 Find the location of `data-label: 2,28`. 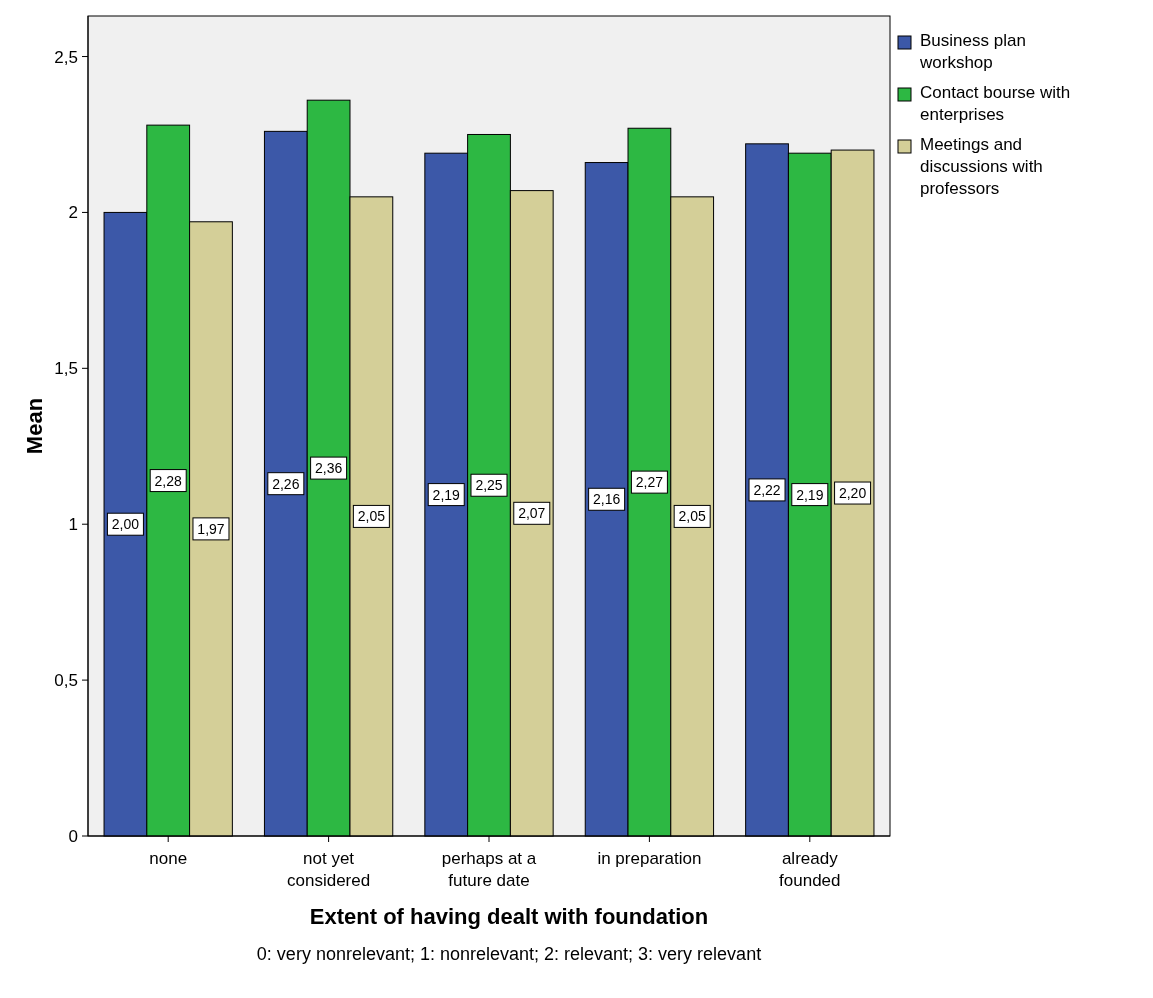

data-label: 2,28 is located at coordinates (168, 480).